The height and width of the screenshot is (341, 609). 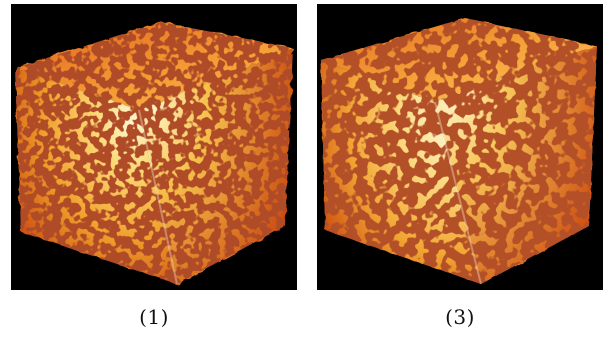 What do you see at coordinates (460, 317) in the screenshot?
I see `panel-caption-3: (3)` at bounding box center [460, 317].